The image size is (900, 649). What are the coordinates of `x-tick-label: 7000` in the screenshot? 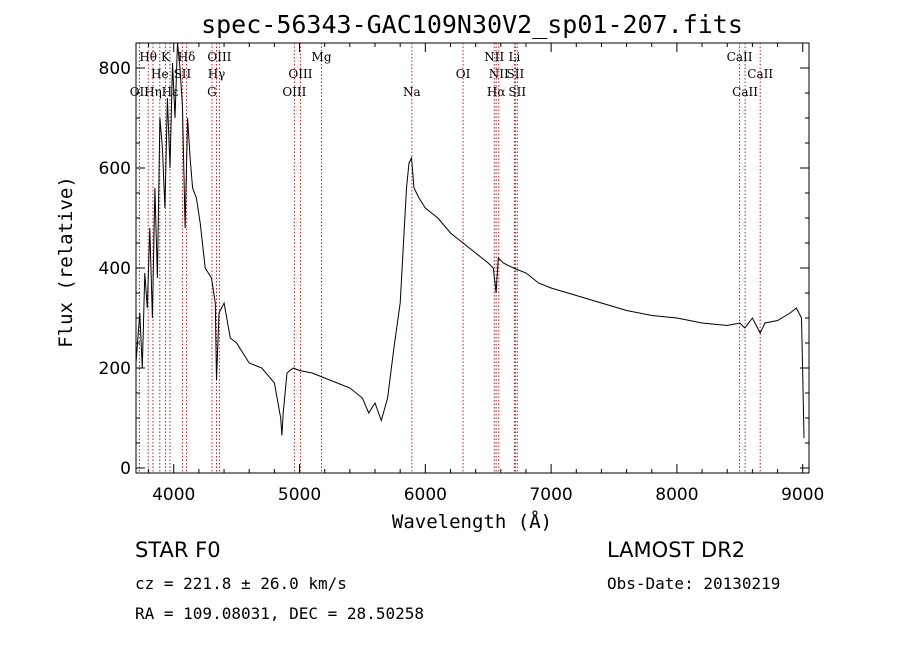 It's located at (550, 495).